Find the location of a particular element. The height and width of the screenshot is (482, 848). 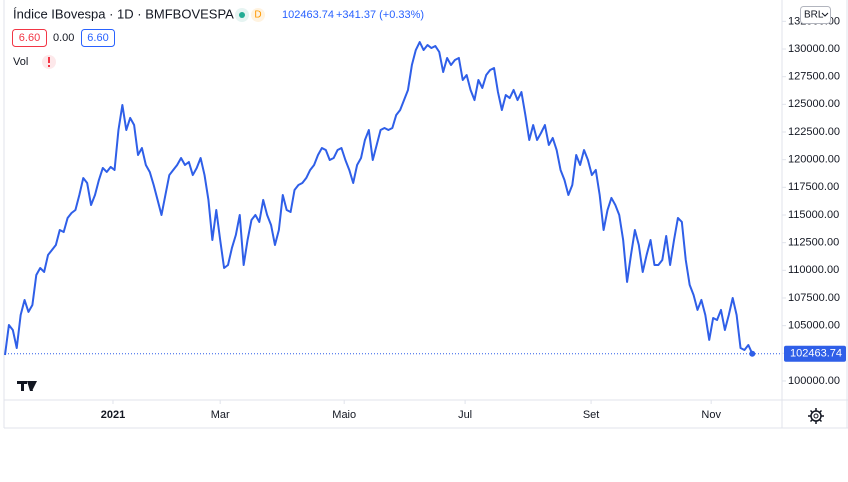

currency-button is located at coordinates (815, 15).